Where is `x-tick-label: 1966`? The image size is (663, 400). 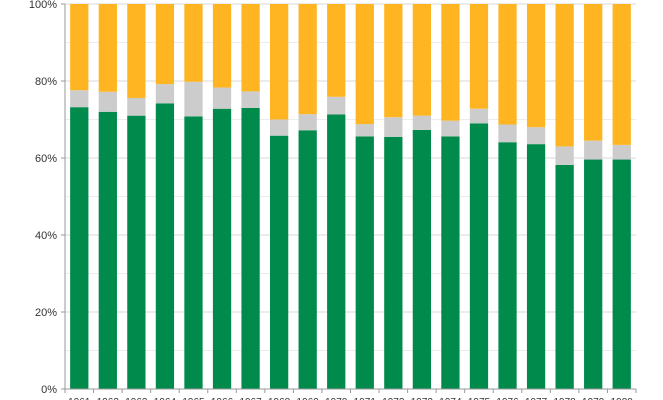 x-tick-label: 1966 is located at coordinates (222, 398).